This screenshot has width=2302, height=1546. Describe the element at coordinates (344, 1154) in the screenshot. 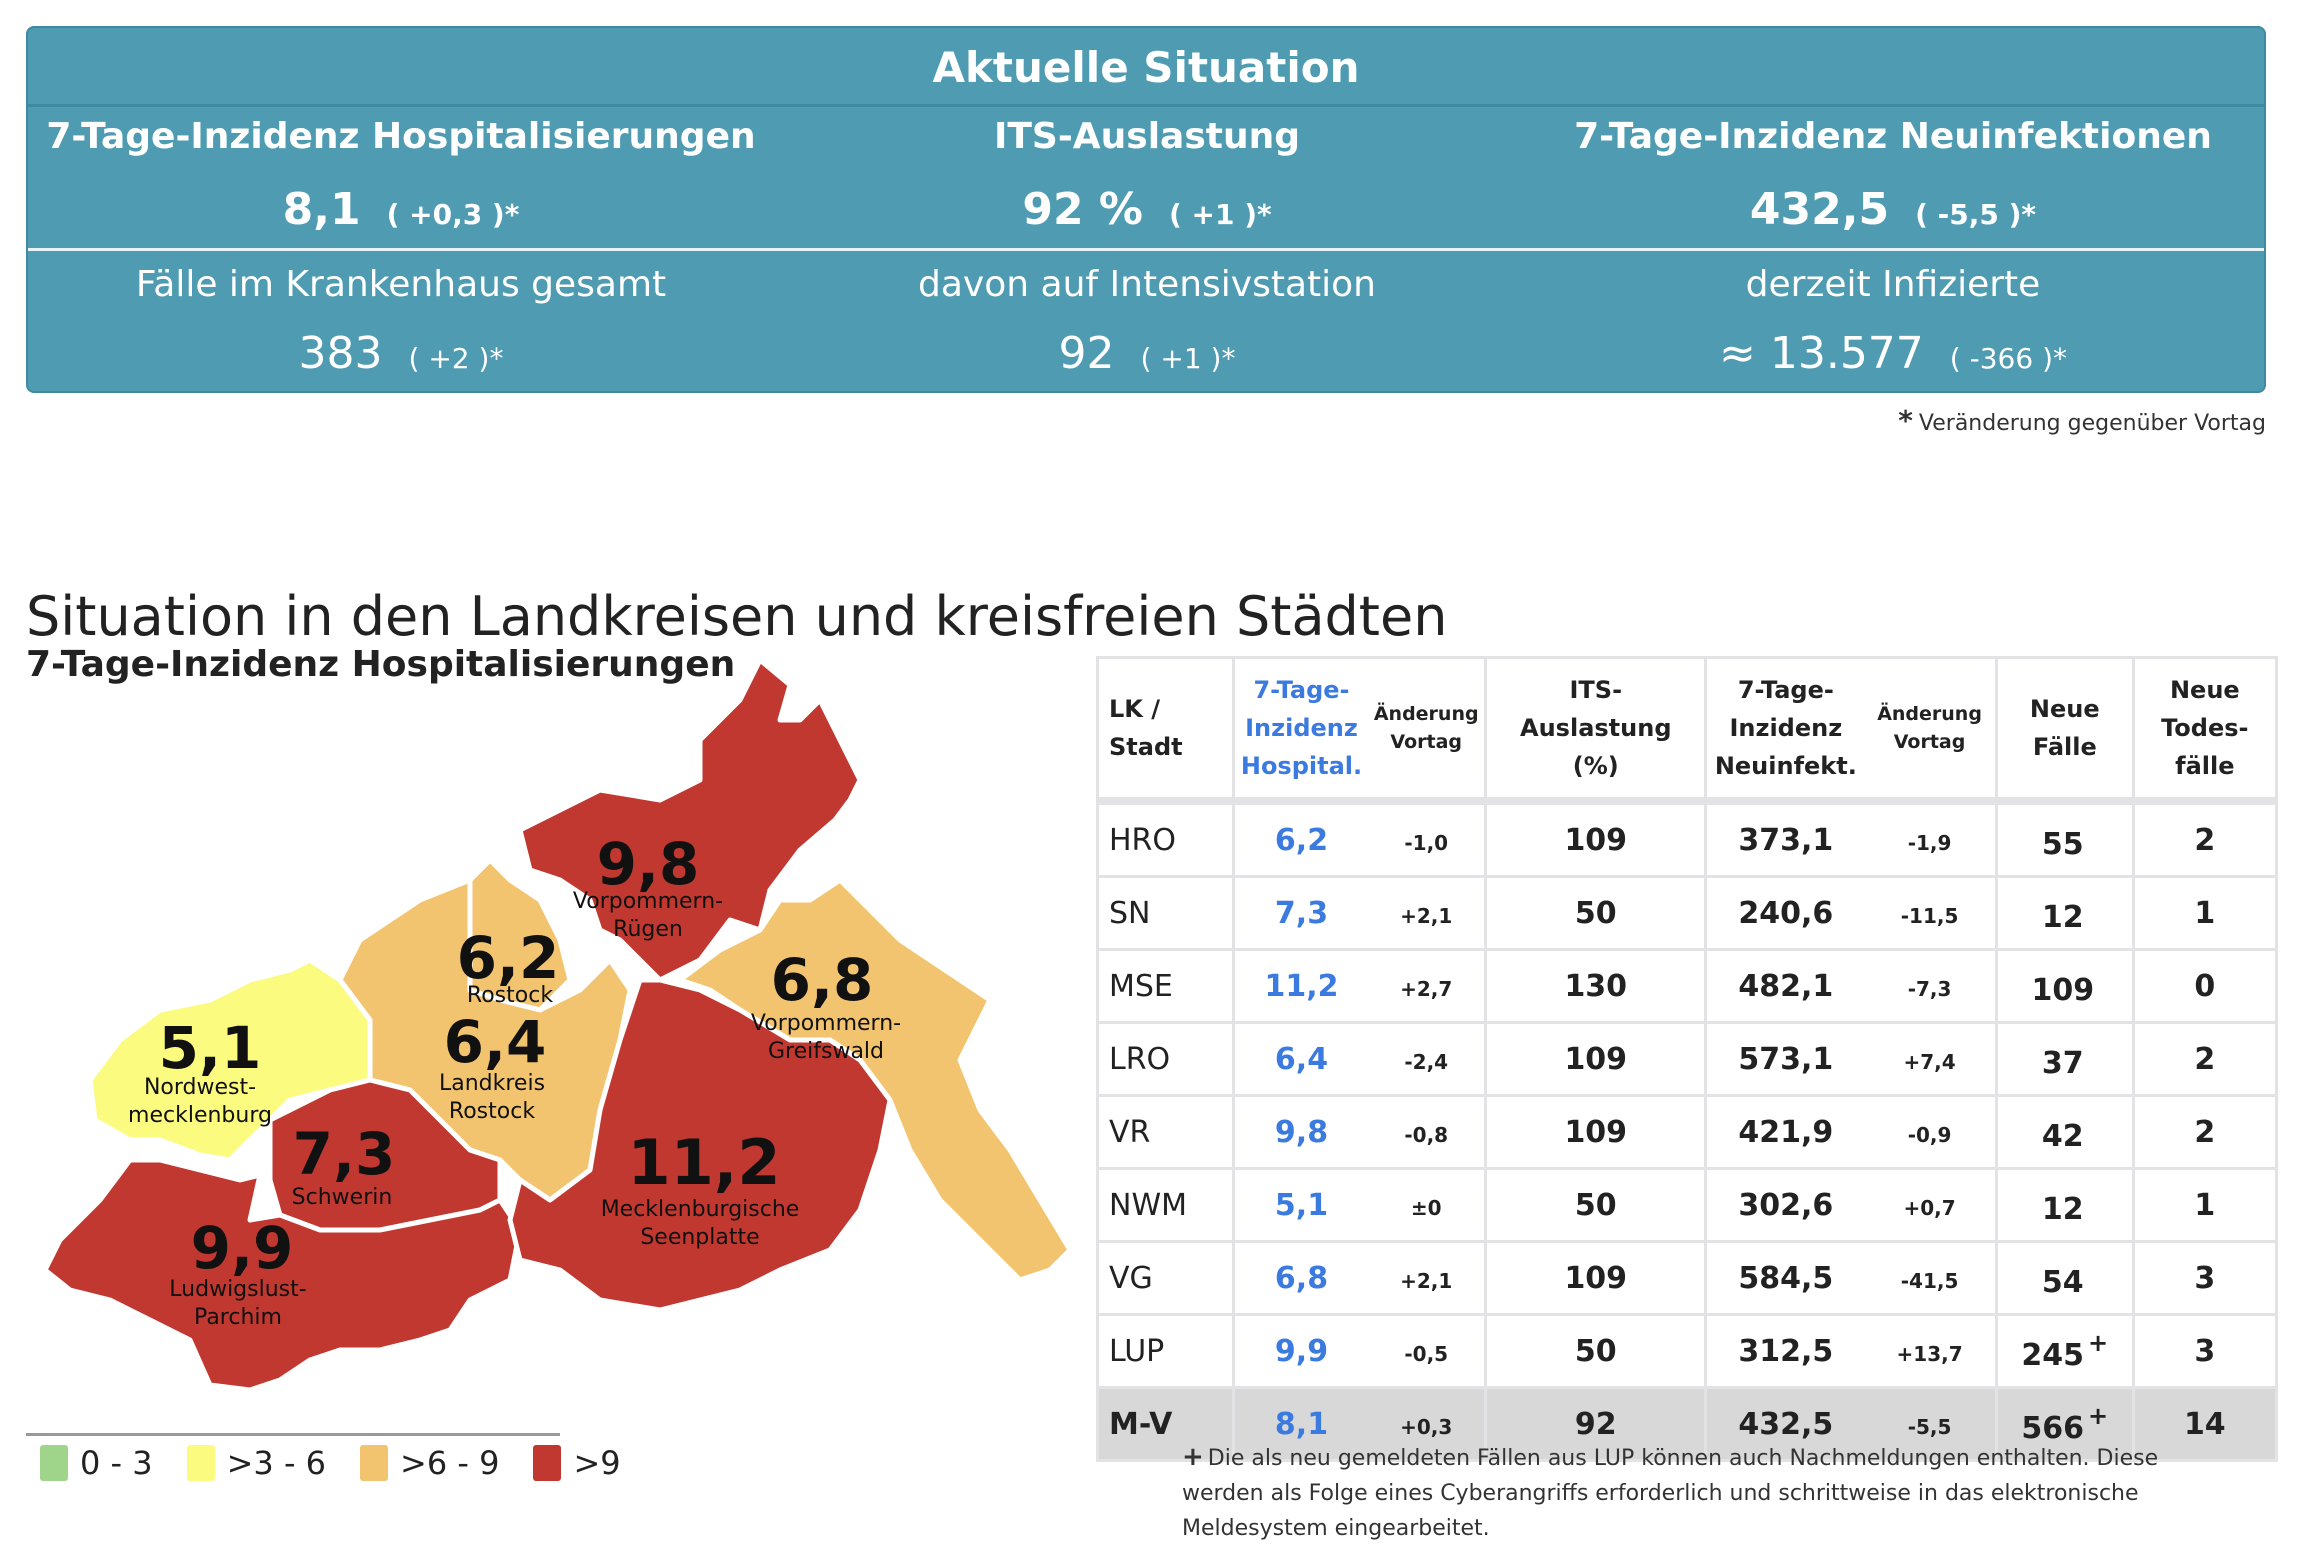

I see `map-value-sn: 7,3` at that location.